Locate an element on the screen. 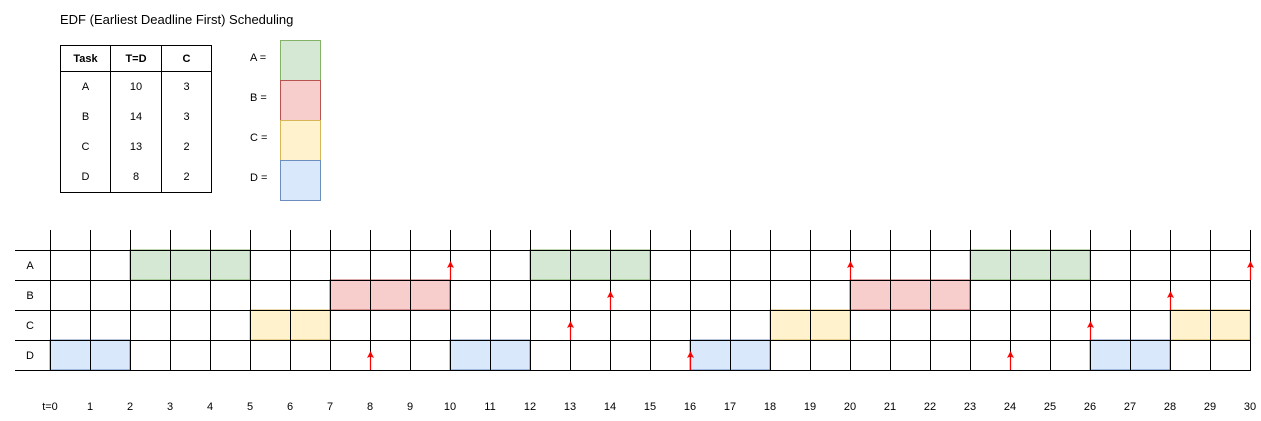 This screenshot has width=1261, height=421. table-row: B 14 3 is located at coordinates (136, 117).